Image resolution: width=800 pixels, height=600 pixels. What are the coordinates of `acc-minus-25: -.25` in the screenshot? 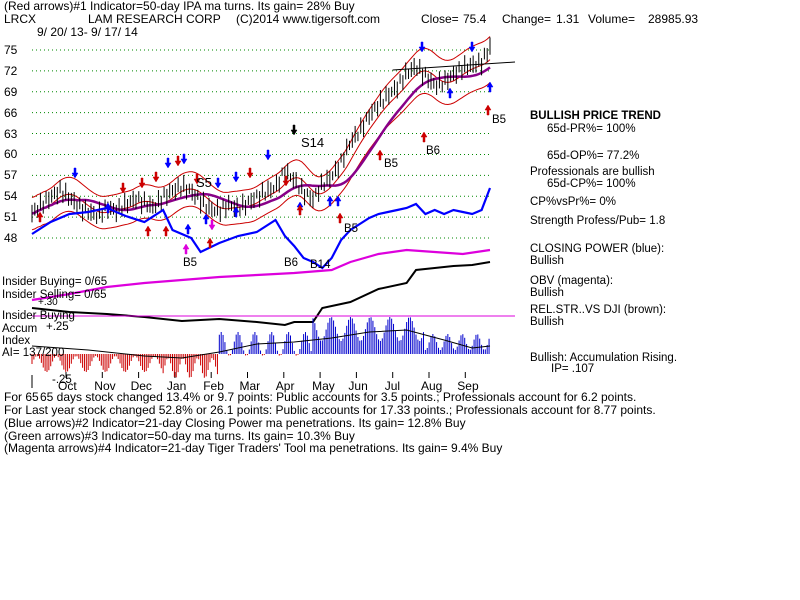 It's located at (62, 380).